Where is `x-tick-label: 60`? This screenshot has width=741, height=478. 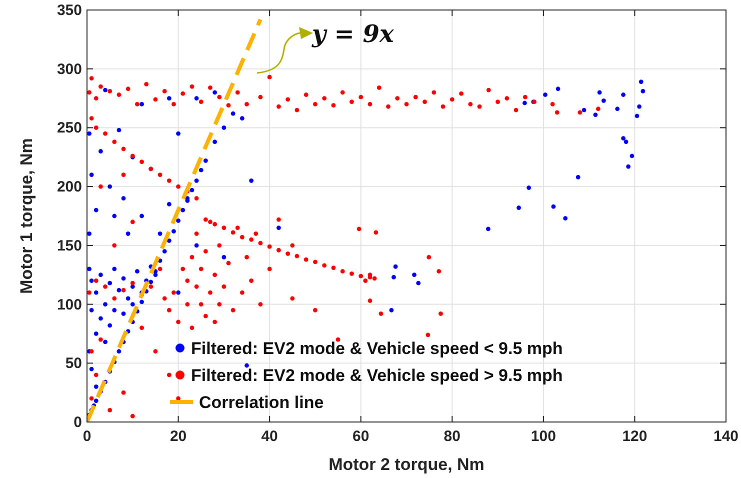
x-tick-label: 60 is located at coordinates (361, 436).